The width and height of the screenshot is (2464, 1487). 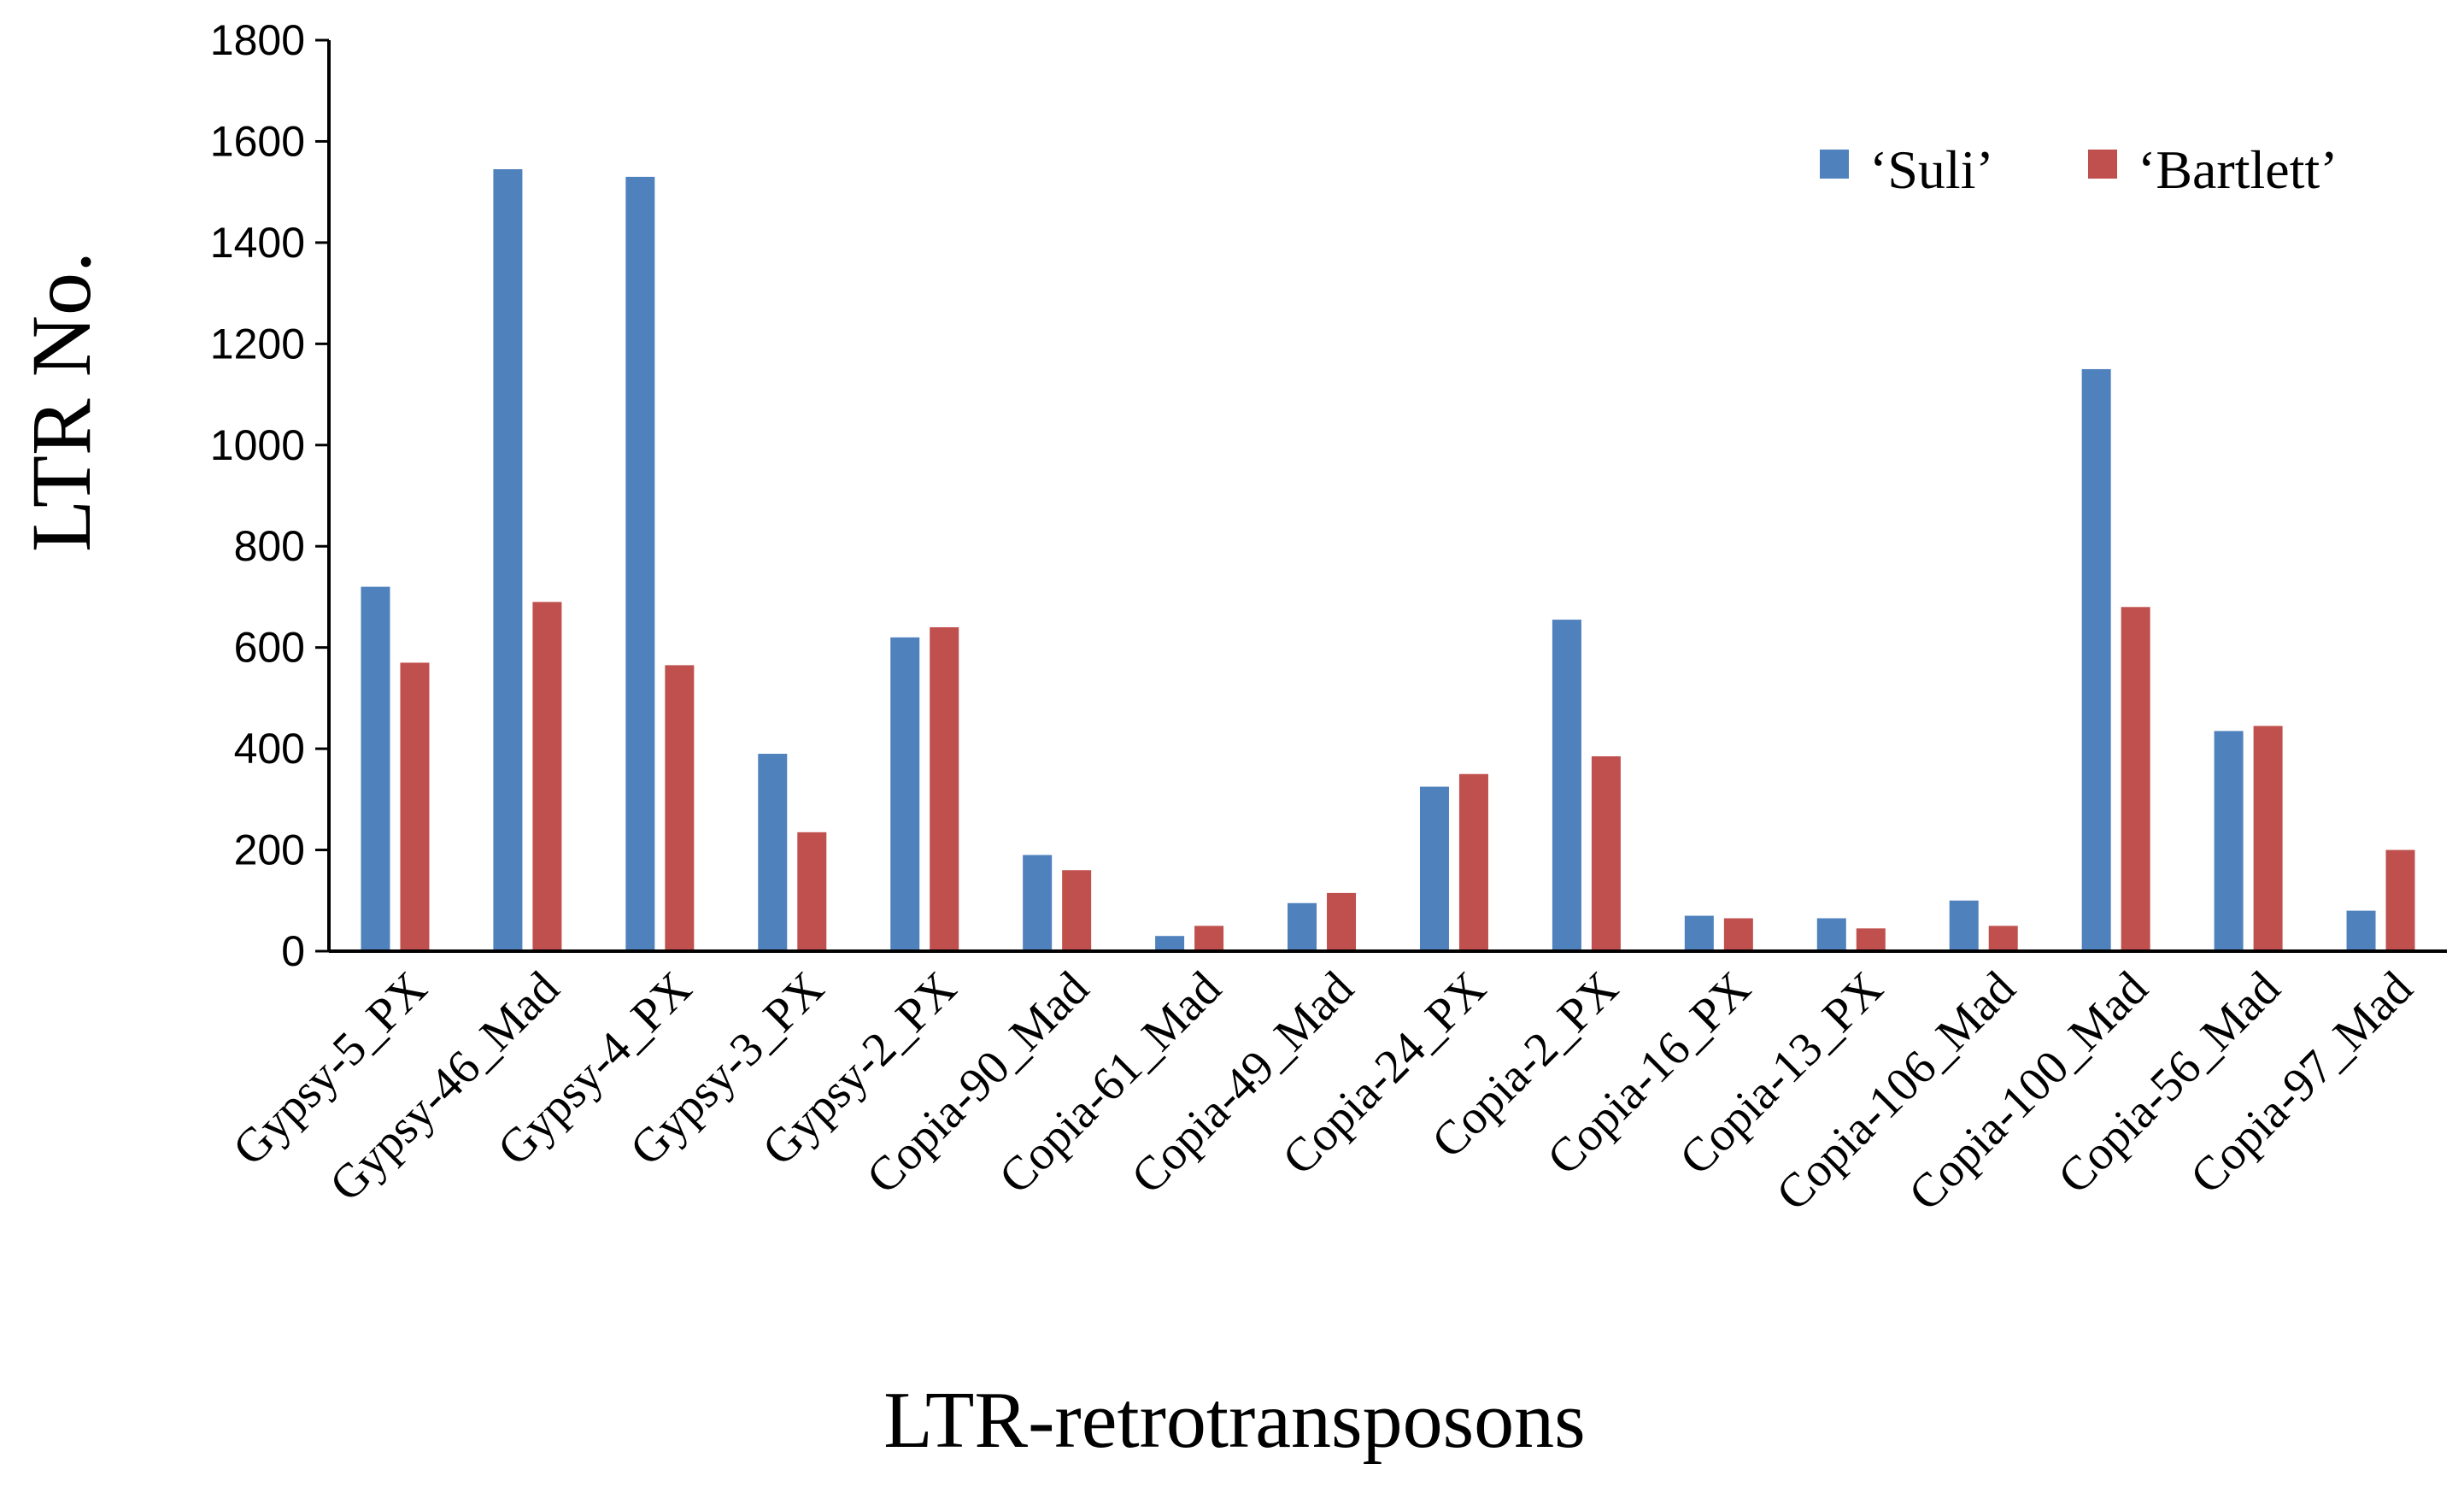 What do you see at coordinates (257, 40) in the screenshot?
I see `y-tick-label: 1800` at bounding box center [257, 40].